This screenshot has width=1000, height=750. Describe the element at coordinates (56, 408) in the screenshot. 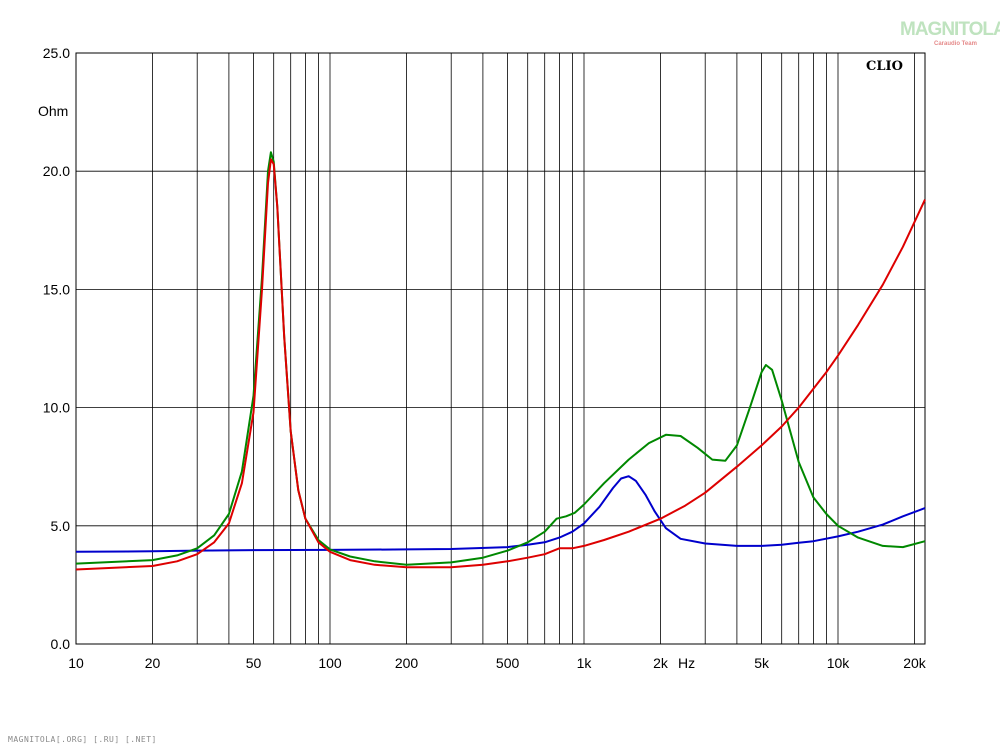

I see `y-tick-label: 10.0` at that location.